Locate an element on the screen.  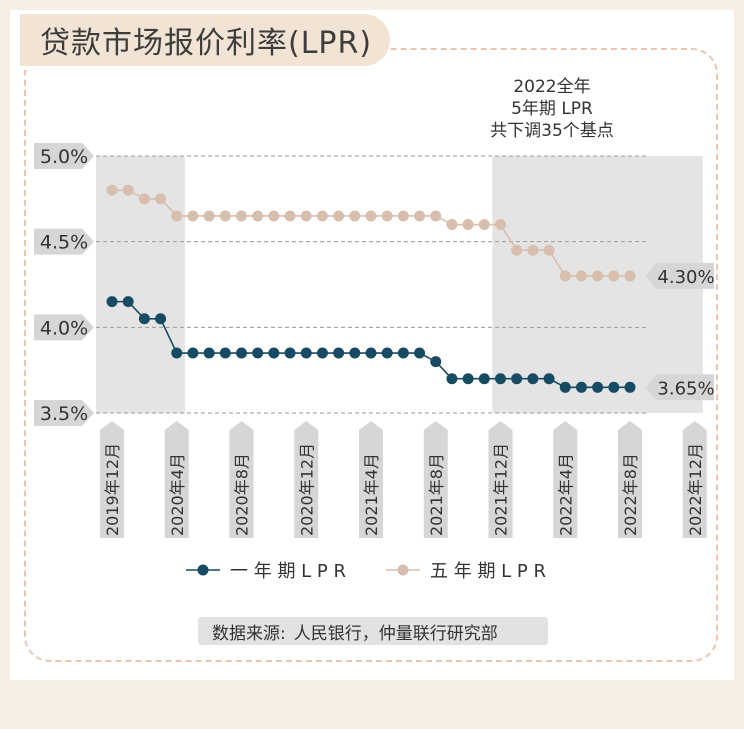
x-tick-label: 2022年12月 is located at coordinates (695, 489).